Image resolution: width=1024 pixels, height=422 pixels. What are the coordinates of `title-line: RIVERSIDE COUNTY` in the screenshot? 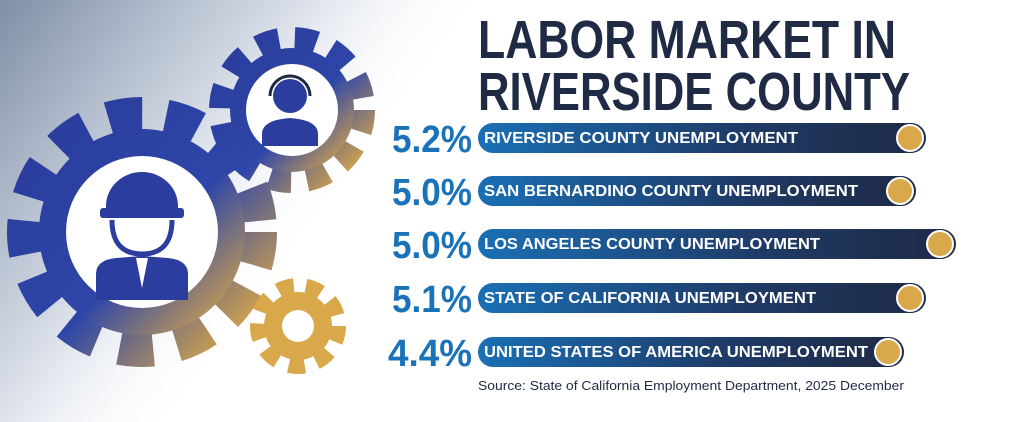 It's located at (694, 92).